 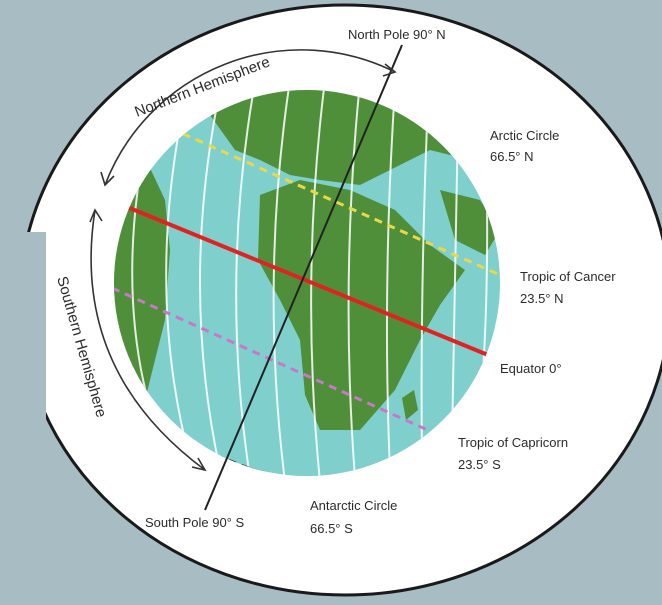 I want to click on arctic-circle-lat: 66.5° N, so click(x=512, y=156).